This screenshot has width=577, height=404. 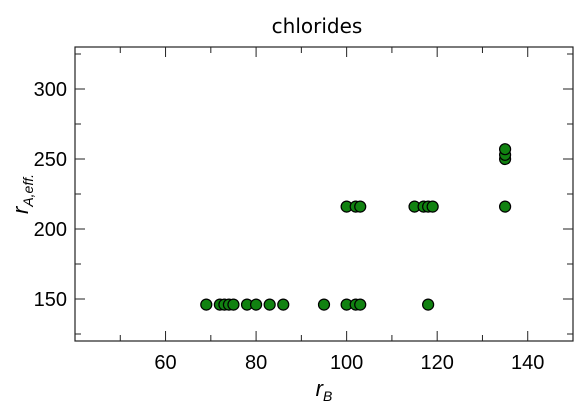 I want to click on chart-title: chlorides, so click(x=317, y=26).